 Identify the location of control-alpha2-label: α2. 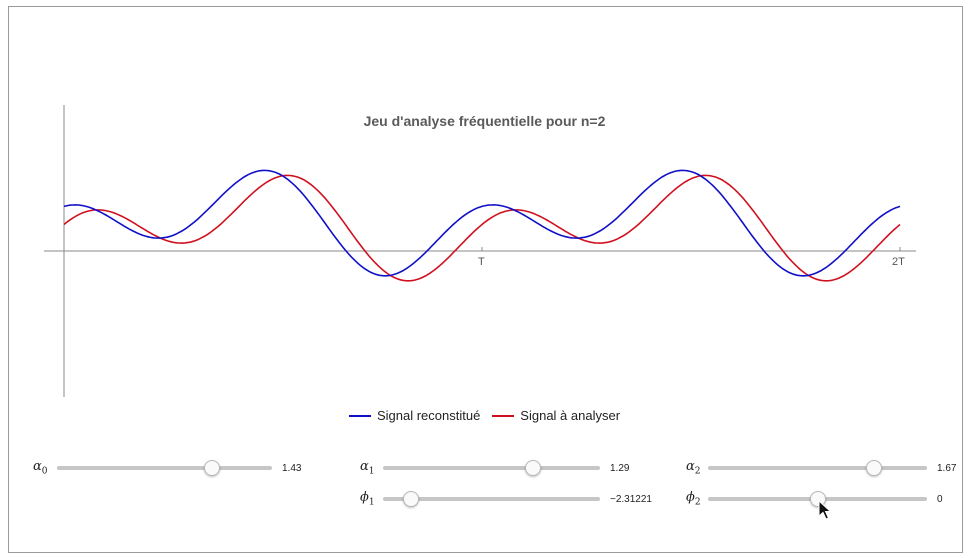
(693, 468).